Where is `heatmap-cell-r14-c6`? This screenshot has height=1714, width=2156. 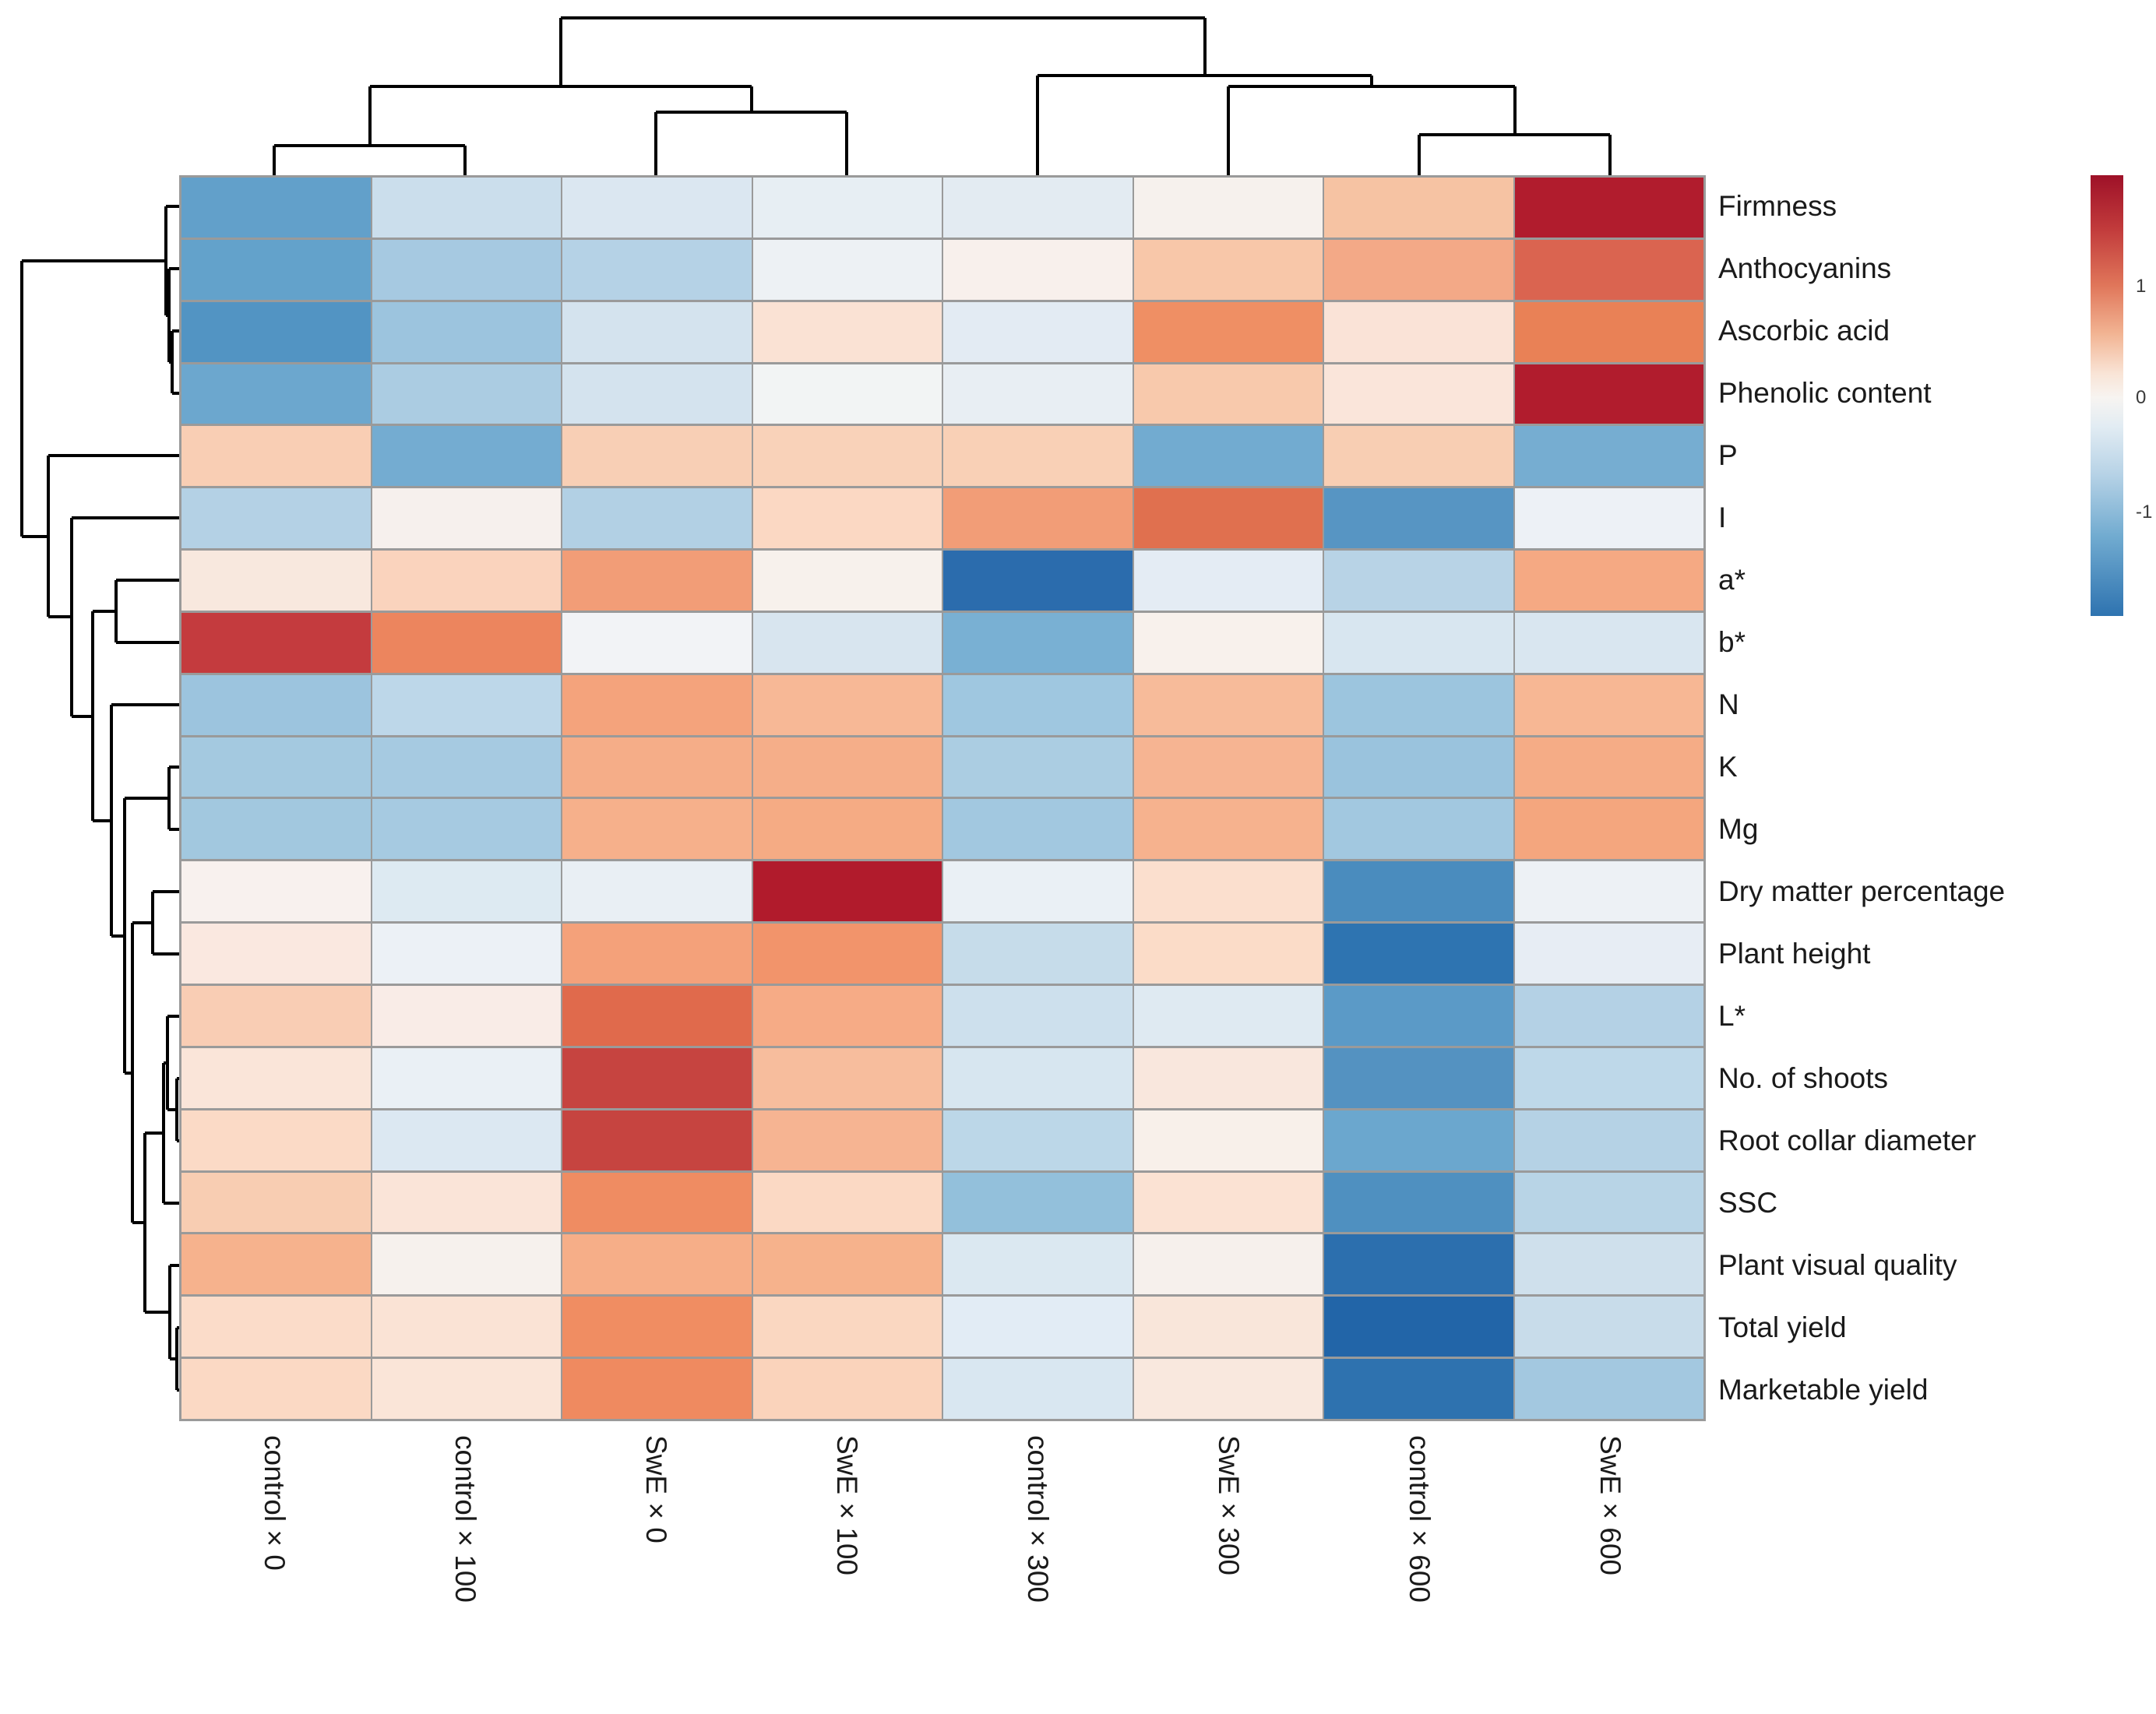
heatmap-cell-r14-c6 is located at coordinates (1228, 1016).